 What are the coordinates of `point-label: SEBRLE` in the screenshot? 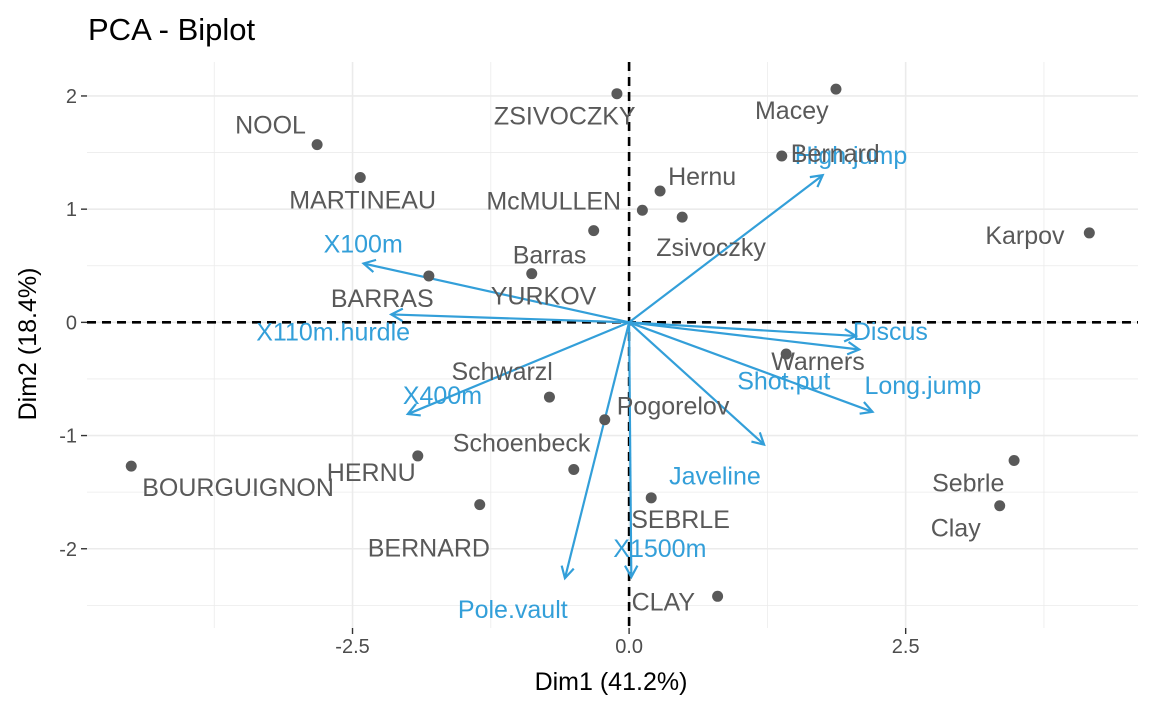 It's located at (680, 520).